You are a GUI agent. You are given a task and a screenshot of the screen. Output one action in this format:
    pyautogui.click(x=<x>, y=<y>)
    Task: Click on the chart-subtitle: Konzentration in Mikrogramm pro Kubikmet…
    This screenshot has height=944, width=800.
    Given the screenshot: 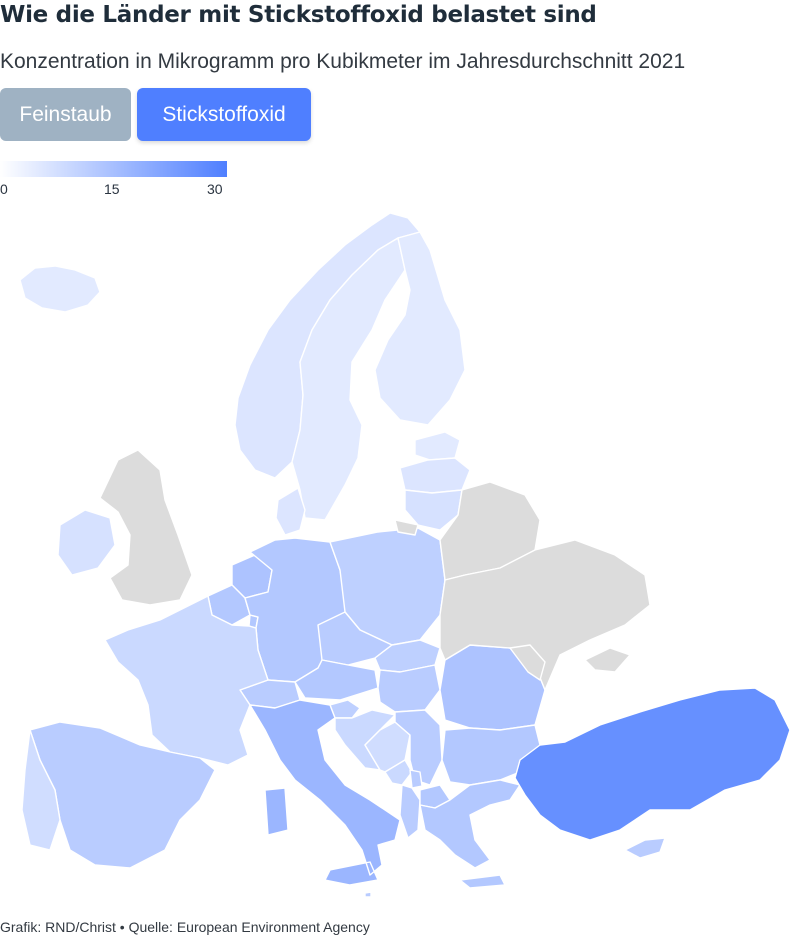 What is the action you would take?
    pyautogui.click(x=343, y=61)
    